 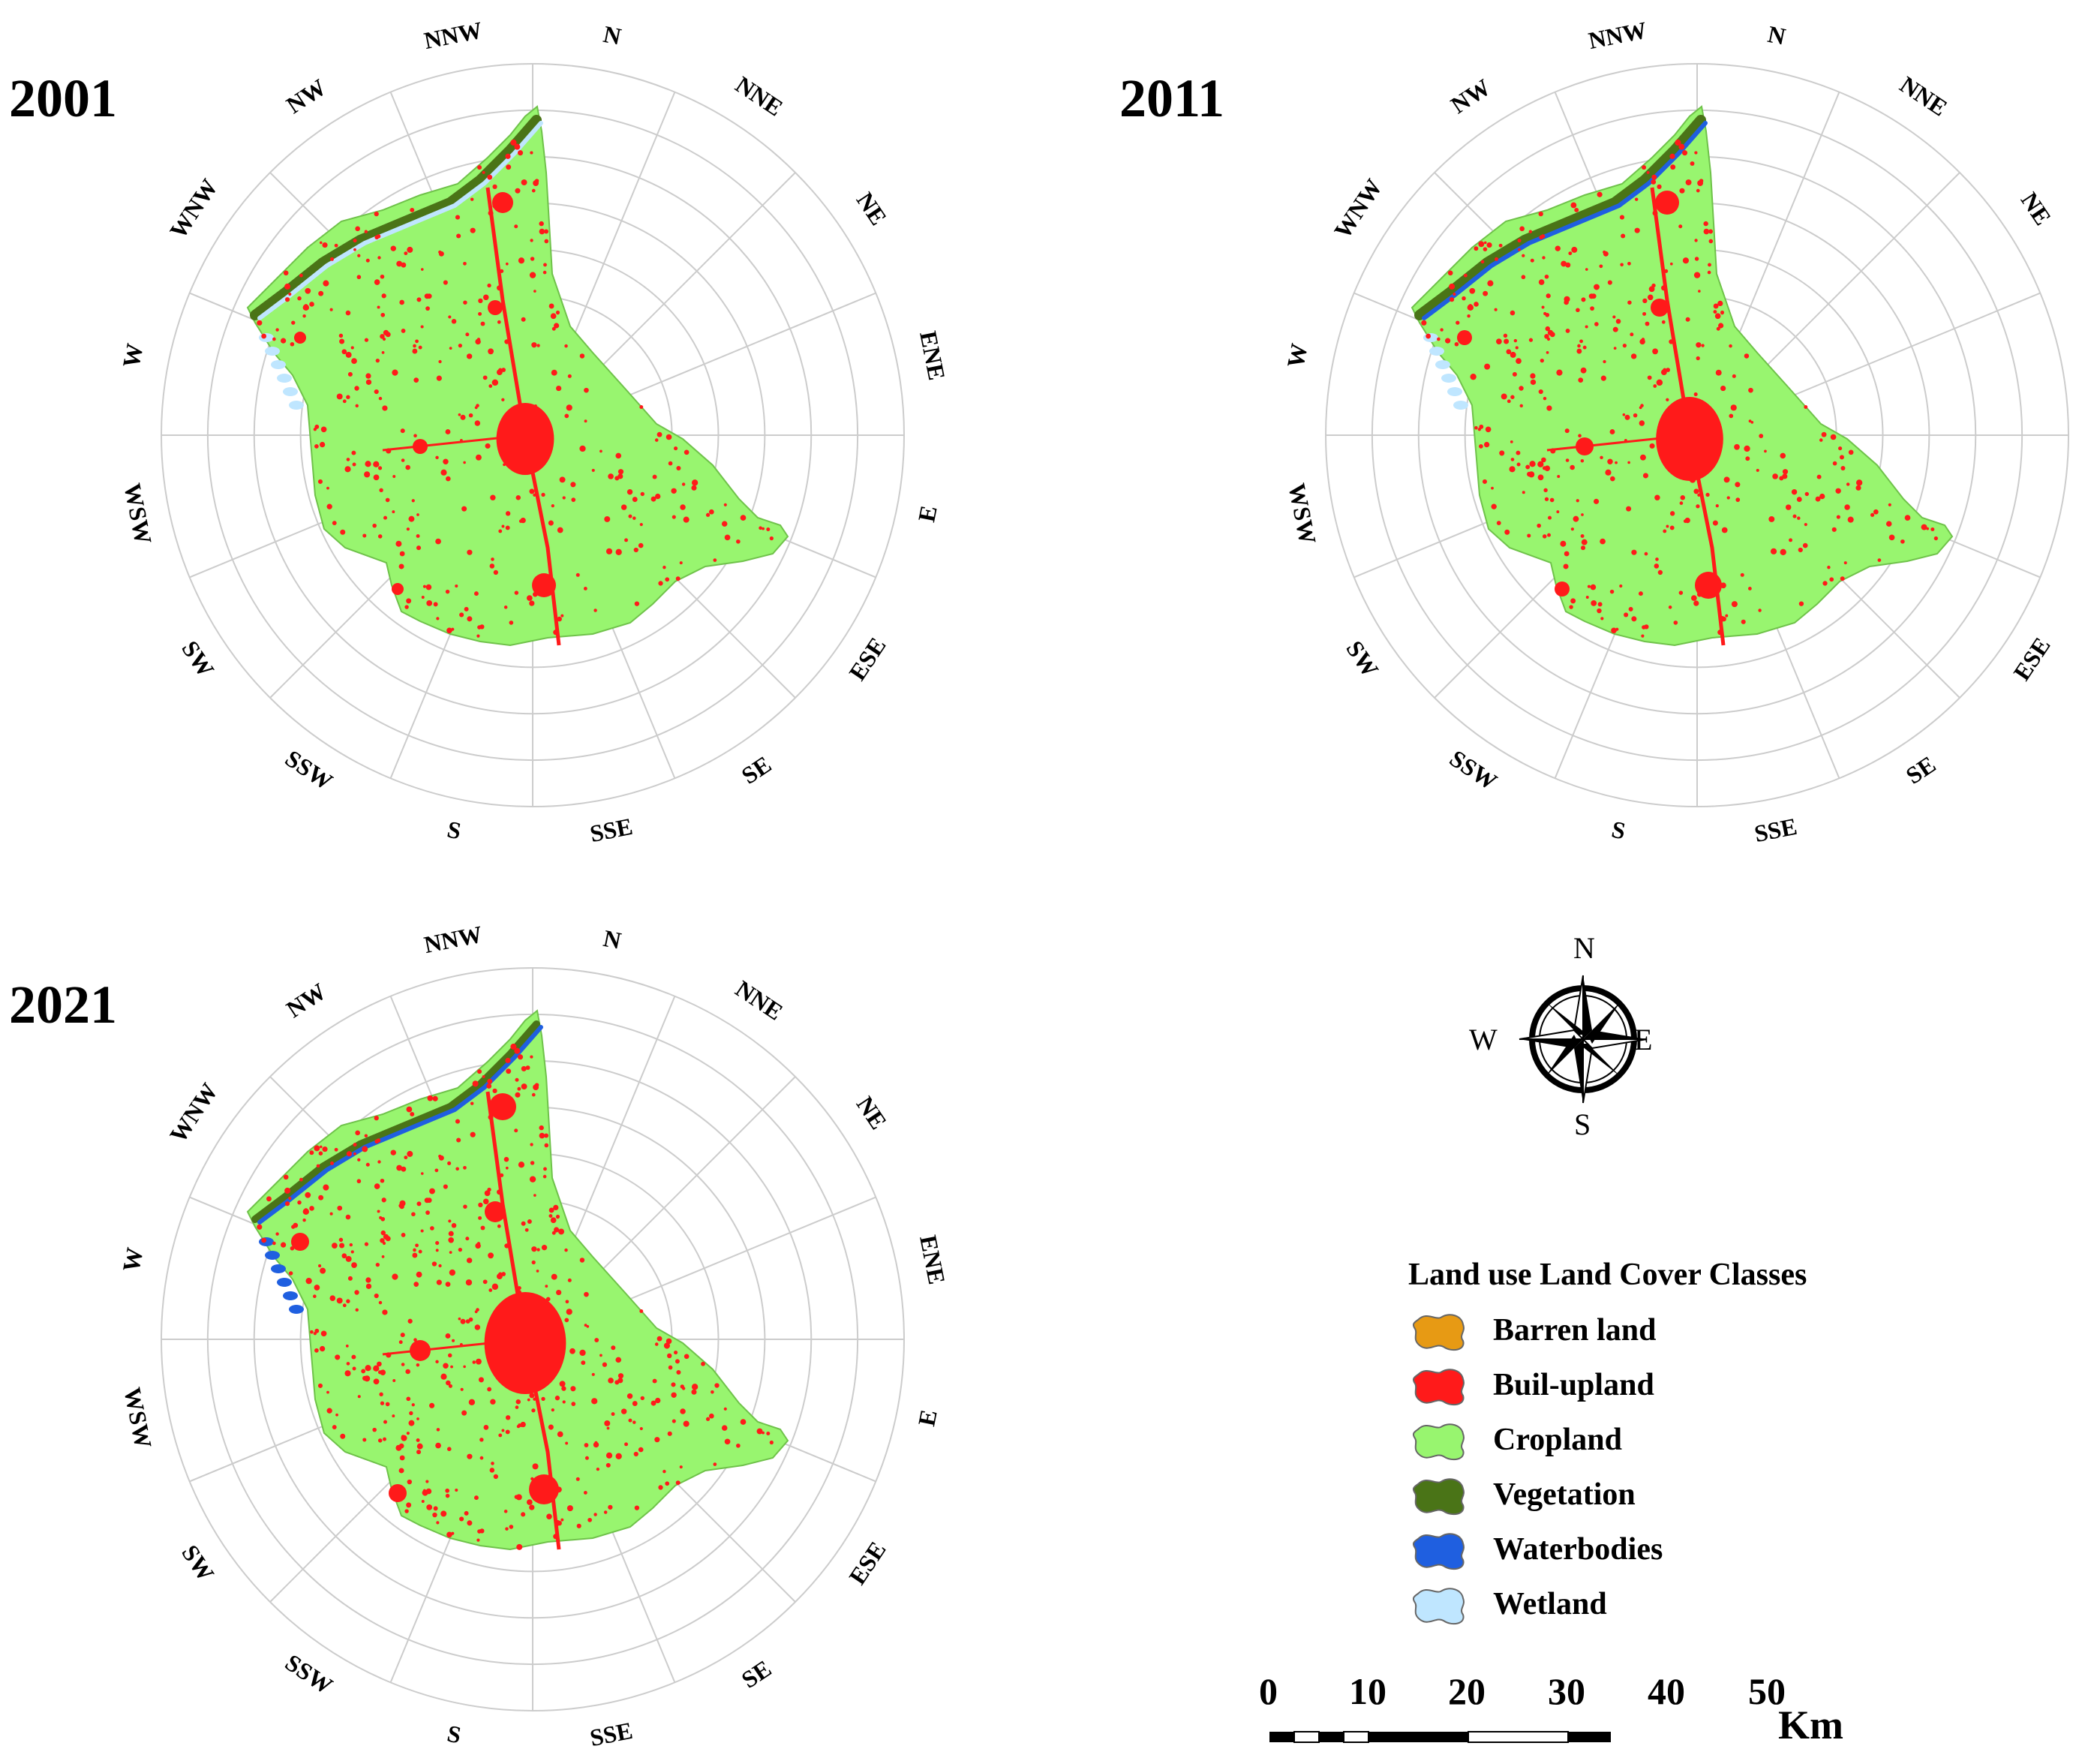 I want to click on legend-label: Barren land, so click(x=1575, y=1330).